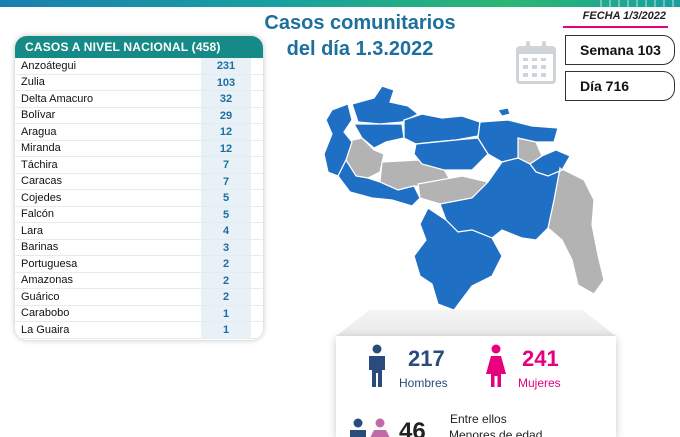 This screenshot has height=437, width=680. I want to click on state-name: Lara, so click(32, 230).